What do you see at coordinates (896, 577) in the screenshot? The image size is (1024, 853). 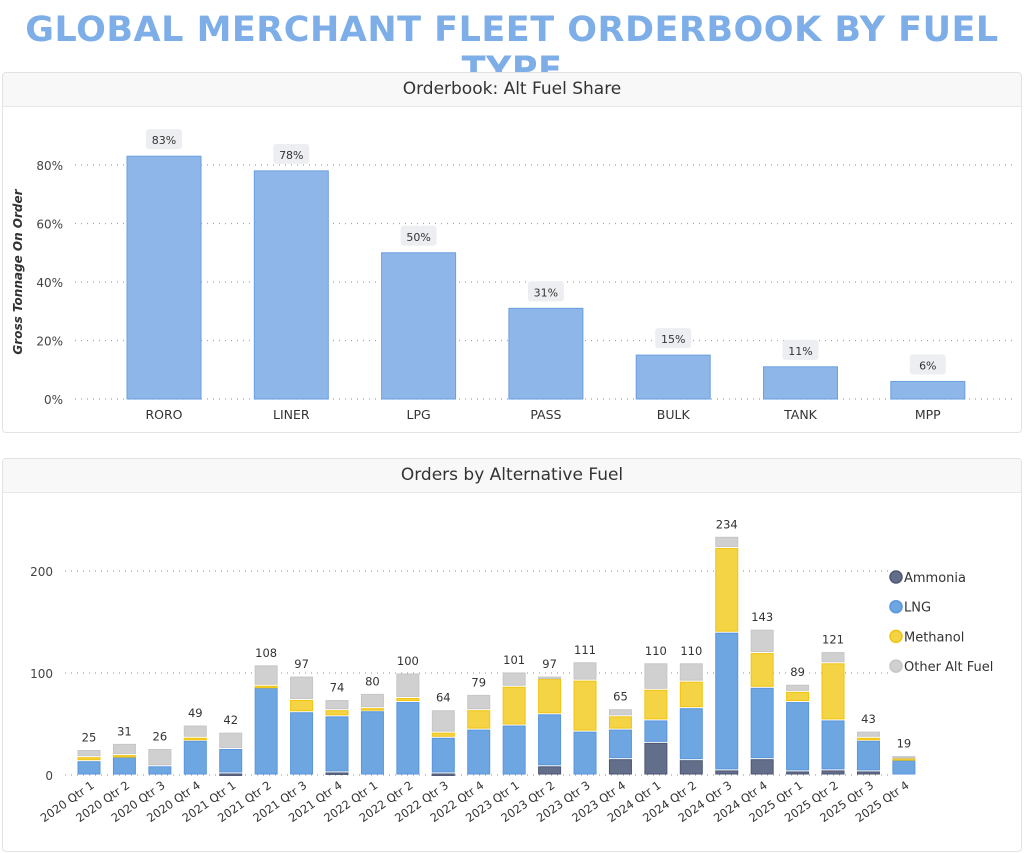 I see `legend-marker-ammonia-icon` at bounding box center [896, 577].